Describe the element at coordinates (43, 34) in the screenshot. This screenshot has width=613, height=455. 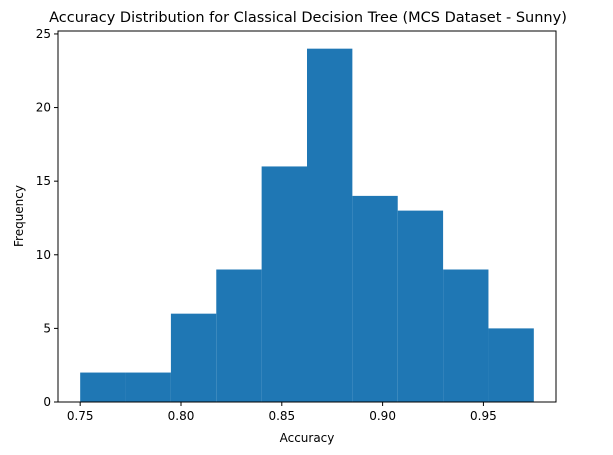
I see `y-tick-label-5: 25` at that location.